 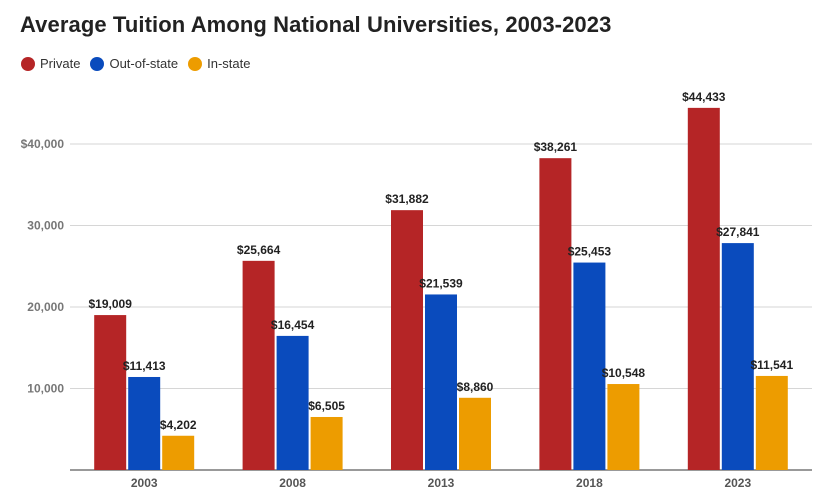 I want to click on x-tick-label: 2023, so click(x=737, y=483).